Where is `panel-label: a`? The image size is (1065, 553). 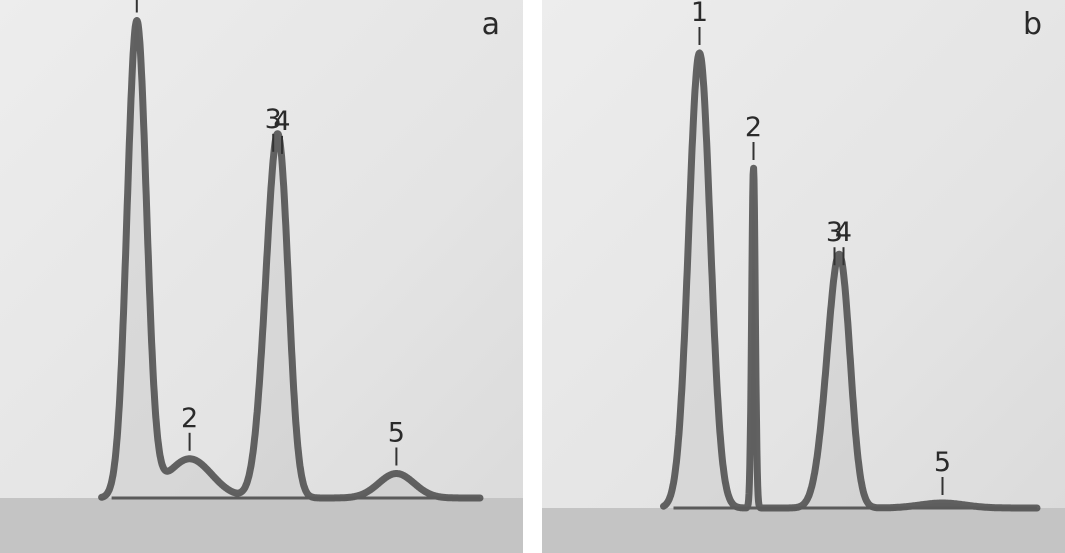 panel-label: a is located at coordinates (491, 24).